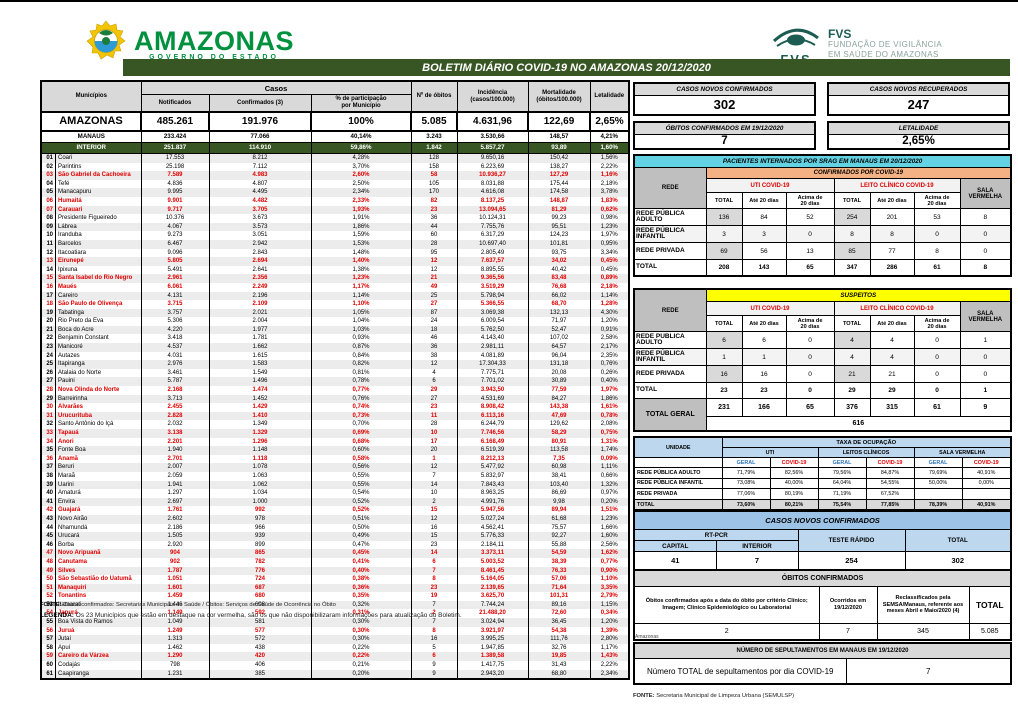 This screenshot has height=728, width=1018. What do you see at coordinates (962, 452) in the screenshot?
I see `sala-vermelha-header: SALA VERMELHA` at bounding box center [962, 452].